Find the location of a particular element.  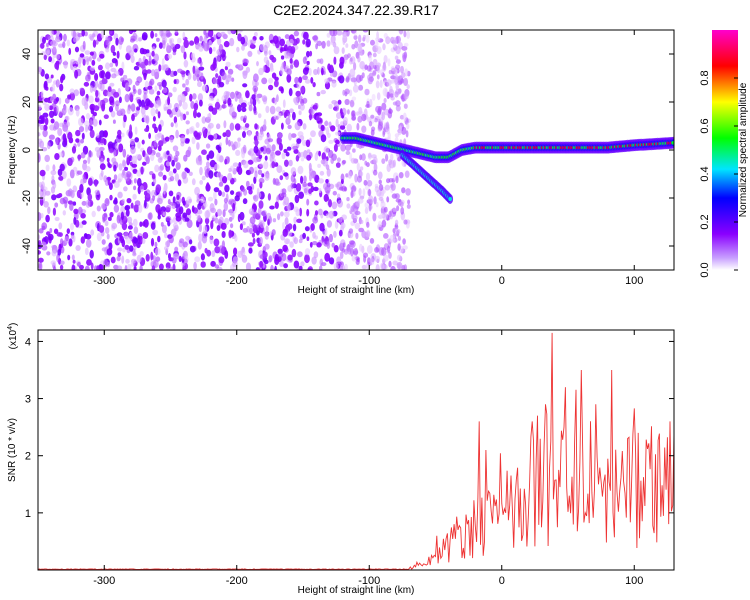

heatmap-y-axis-label: Frequency (Hz) is located at coordinates (12, 150).